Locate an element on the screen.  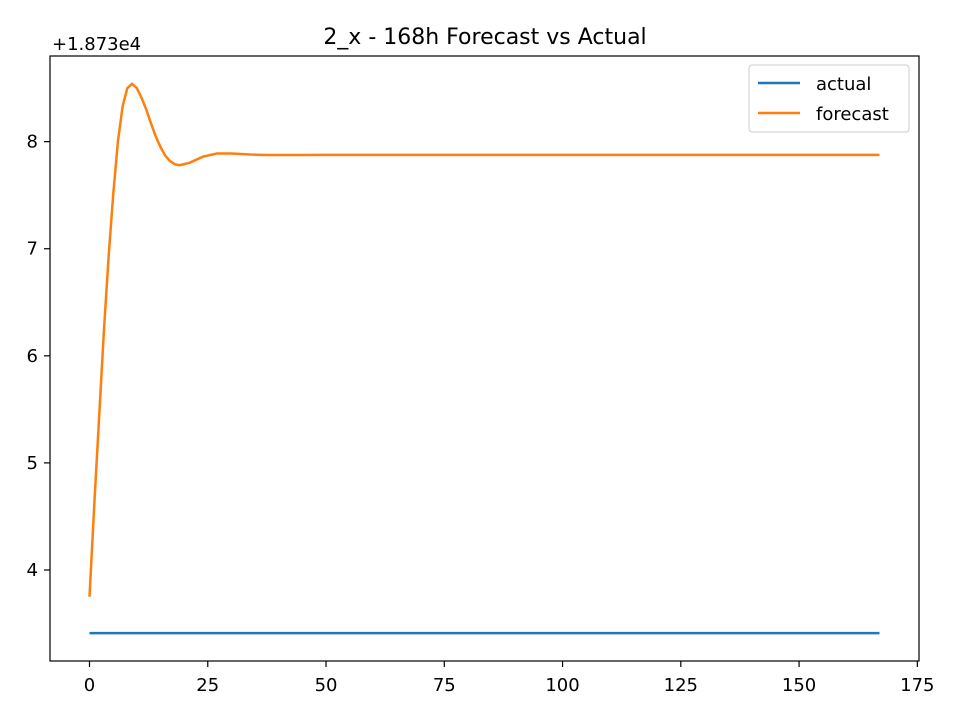
y-tick-label: 6 is located at coordinates (32, 356).